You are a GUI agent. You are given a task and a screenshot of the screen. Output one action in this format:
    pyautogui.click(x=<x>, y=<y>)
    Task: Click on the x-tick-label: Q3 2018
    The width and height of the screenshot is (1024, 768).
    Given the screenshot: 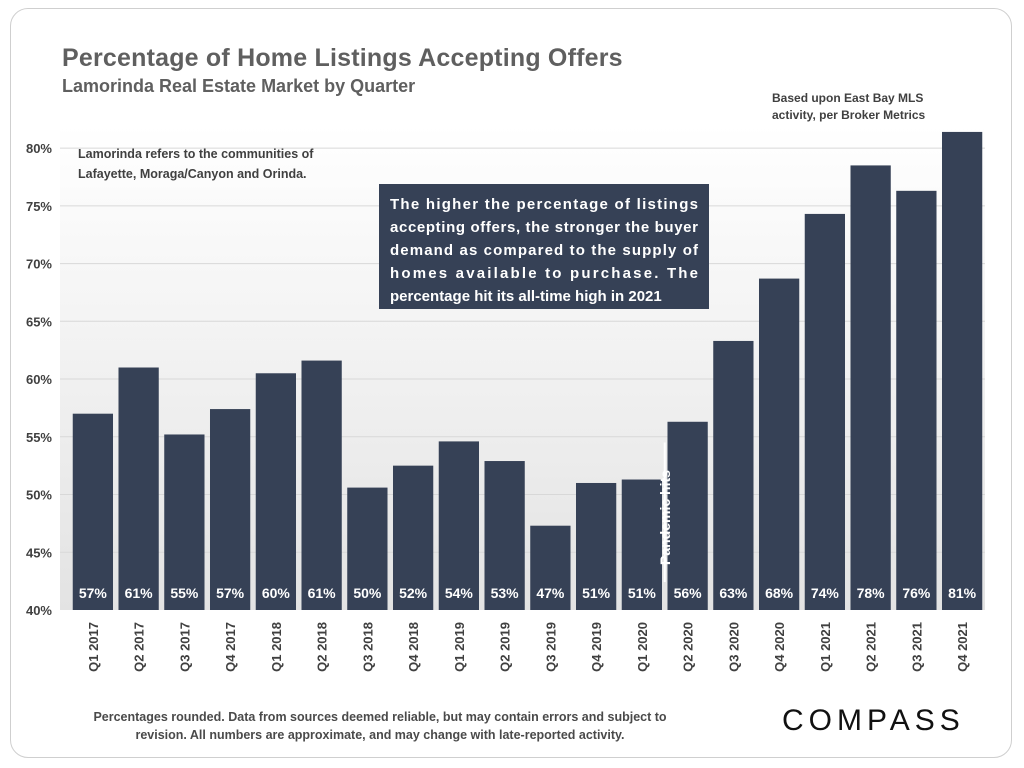 What is the action you would take?
    pyautogui.click(x=367, y=647)
    